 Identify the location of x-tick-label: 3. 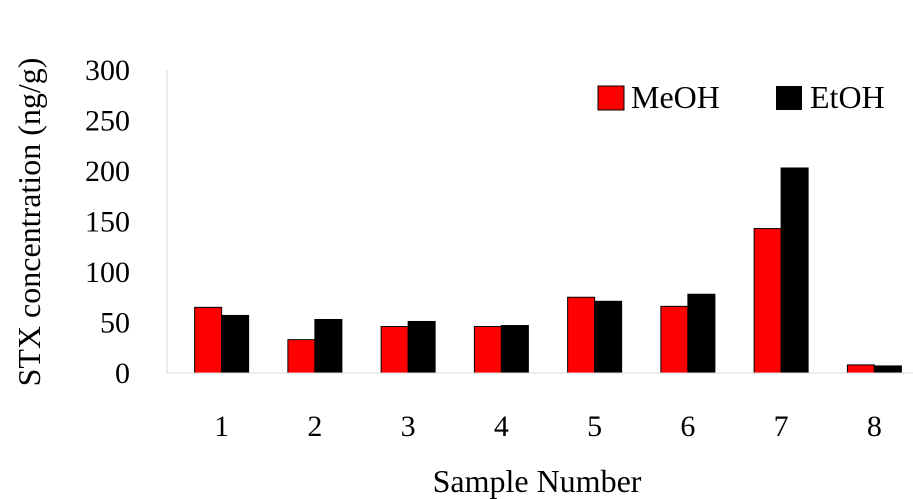
(408, 426).